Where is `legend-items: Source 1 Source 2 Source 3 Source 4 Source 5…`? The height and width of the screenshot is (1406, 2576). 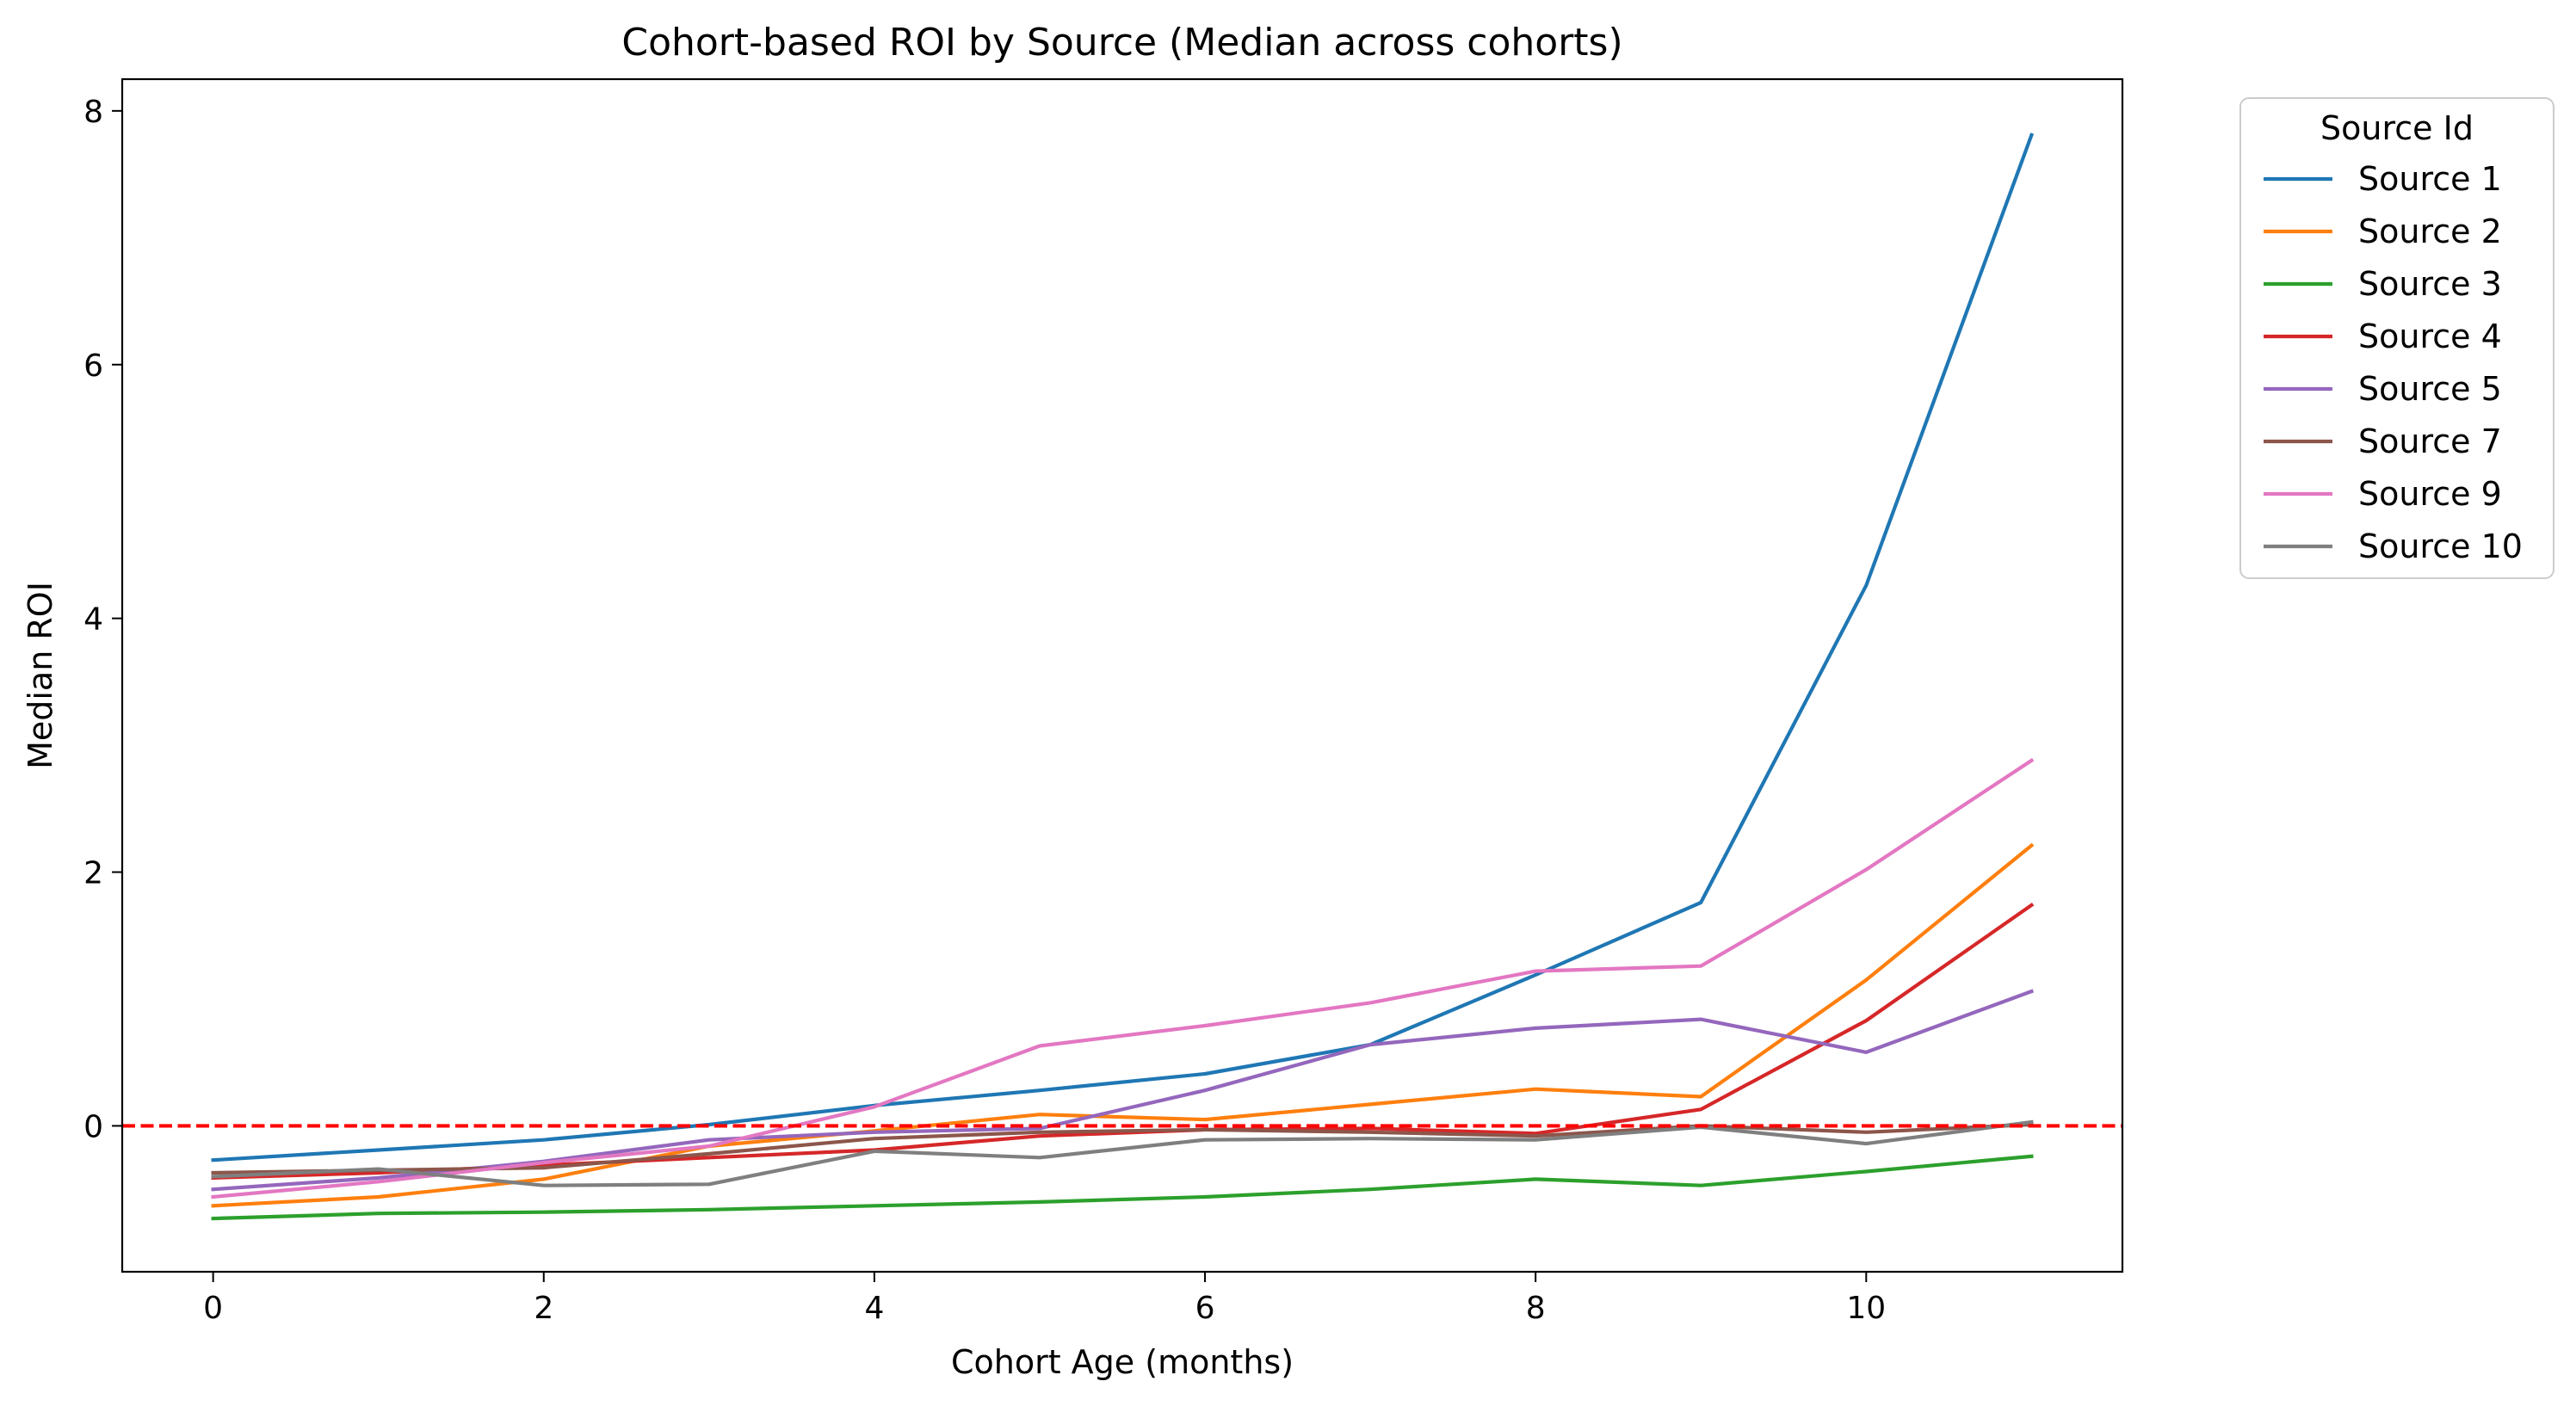
legend-items: Source 1 Source 2 Source 3 Source 4 Source 5… is located at coordinates (2393, 362).